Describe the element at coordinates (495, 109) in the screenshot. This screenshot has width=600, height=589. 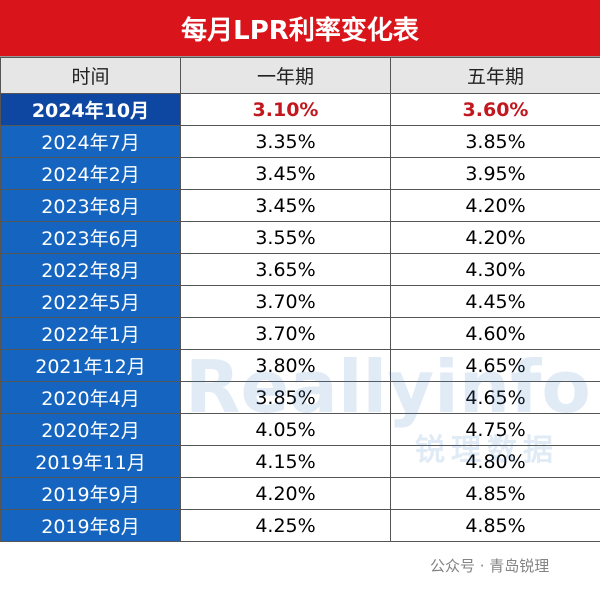
I see `rate-cell: 3.60%` at that location.